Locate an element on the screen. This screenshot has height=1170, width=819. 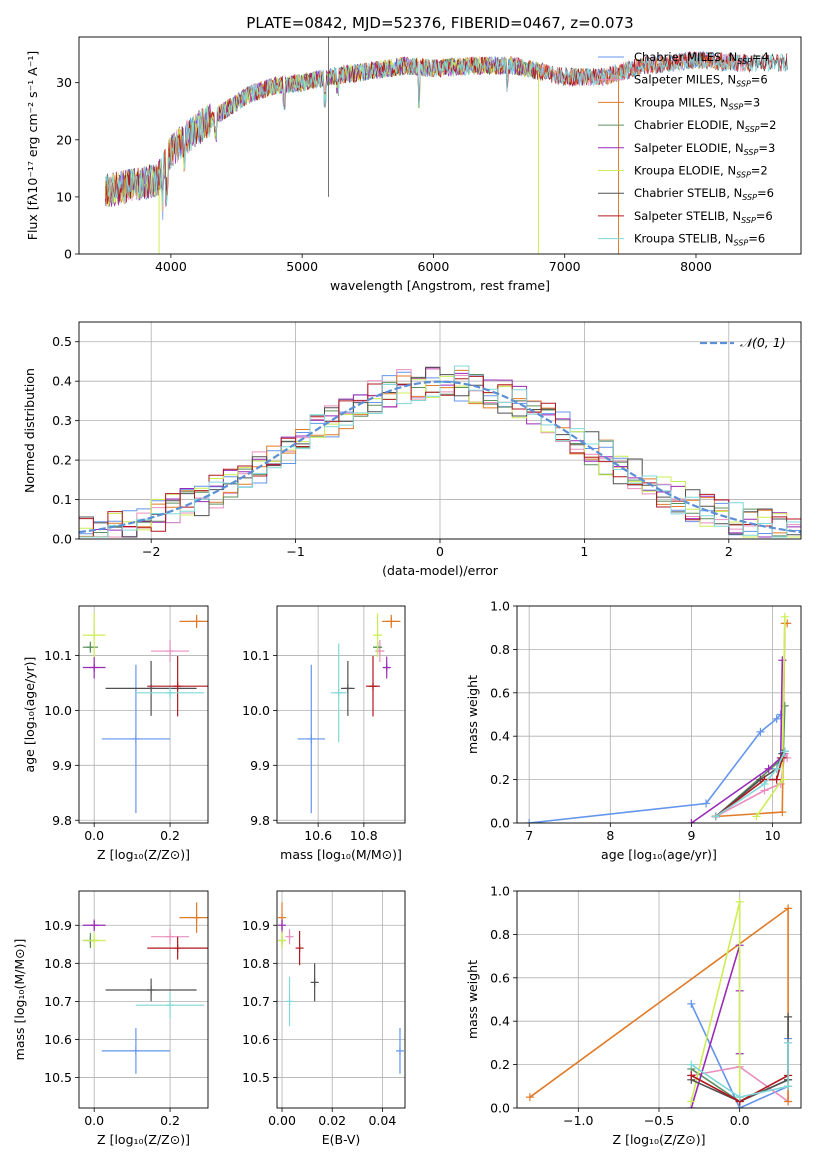
y-tick-label: 10.9 is located at coordinates (58, 925).